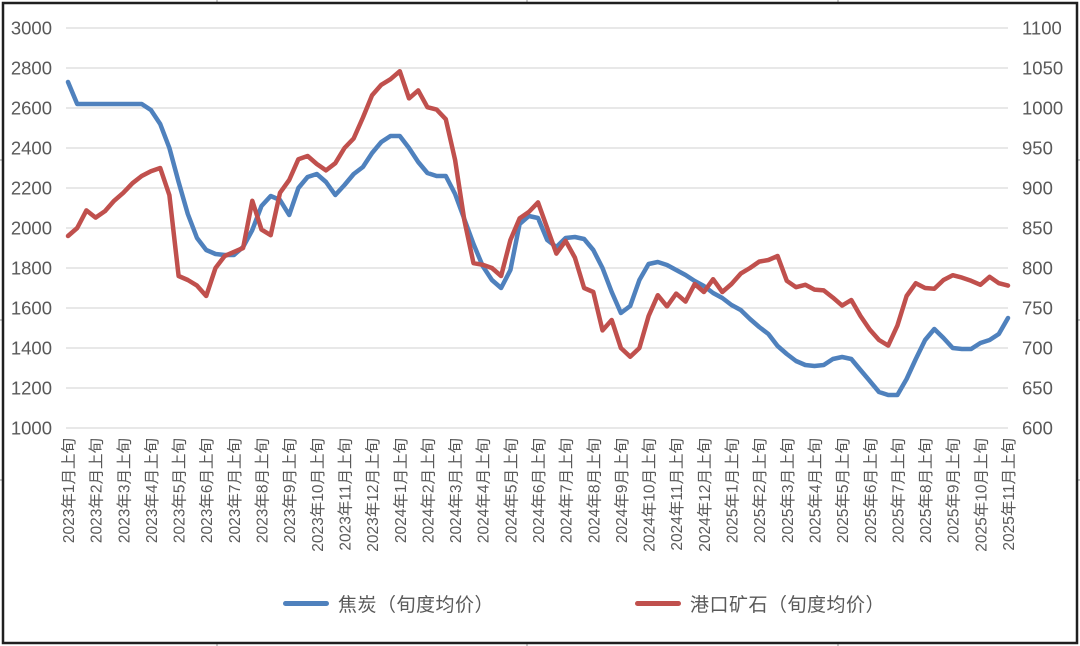 The width and height of the screenshot is (1080, 646). Describe the element at coordinates (124, 490) in the screenshot. I see `x-axis-label: 2023年3月上旬` at that location.